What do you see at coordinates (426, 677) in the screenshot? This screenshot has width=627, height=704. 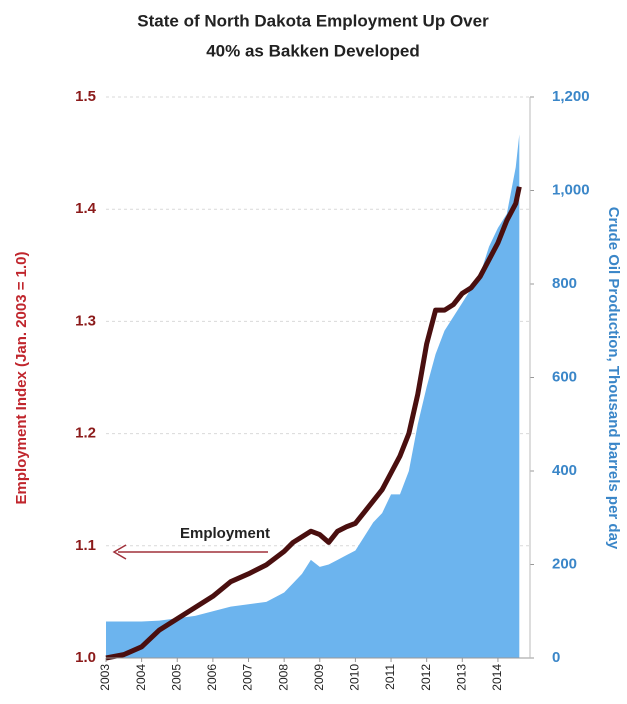 I see `x-tick-label: 2012` at bounding box center [426, 677].